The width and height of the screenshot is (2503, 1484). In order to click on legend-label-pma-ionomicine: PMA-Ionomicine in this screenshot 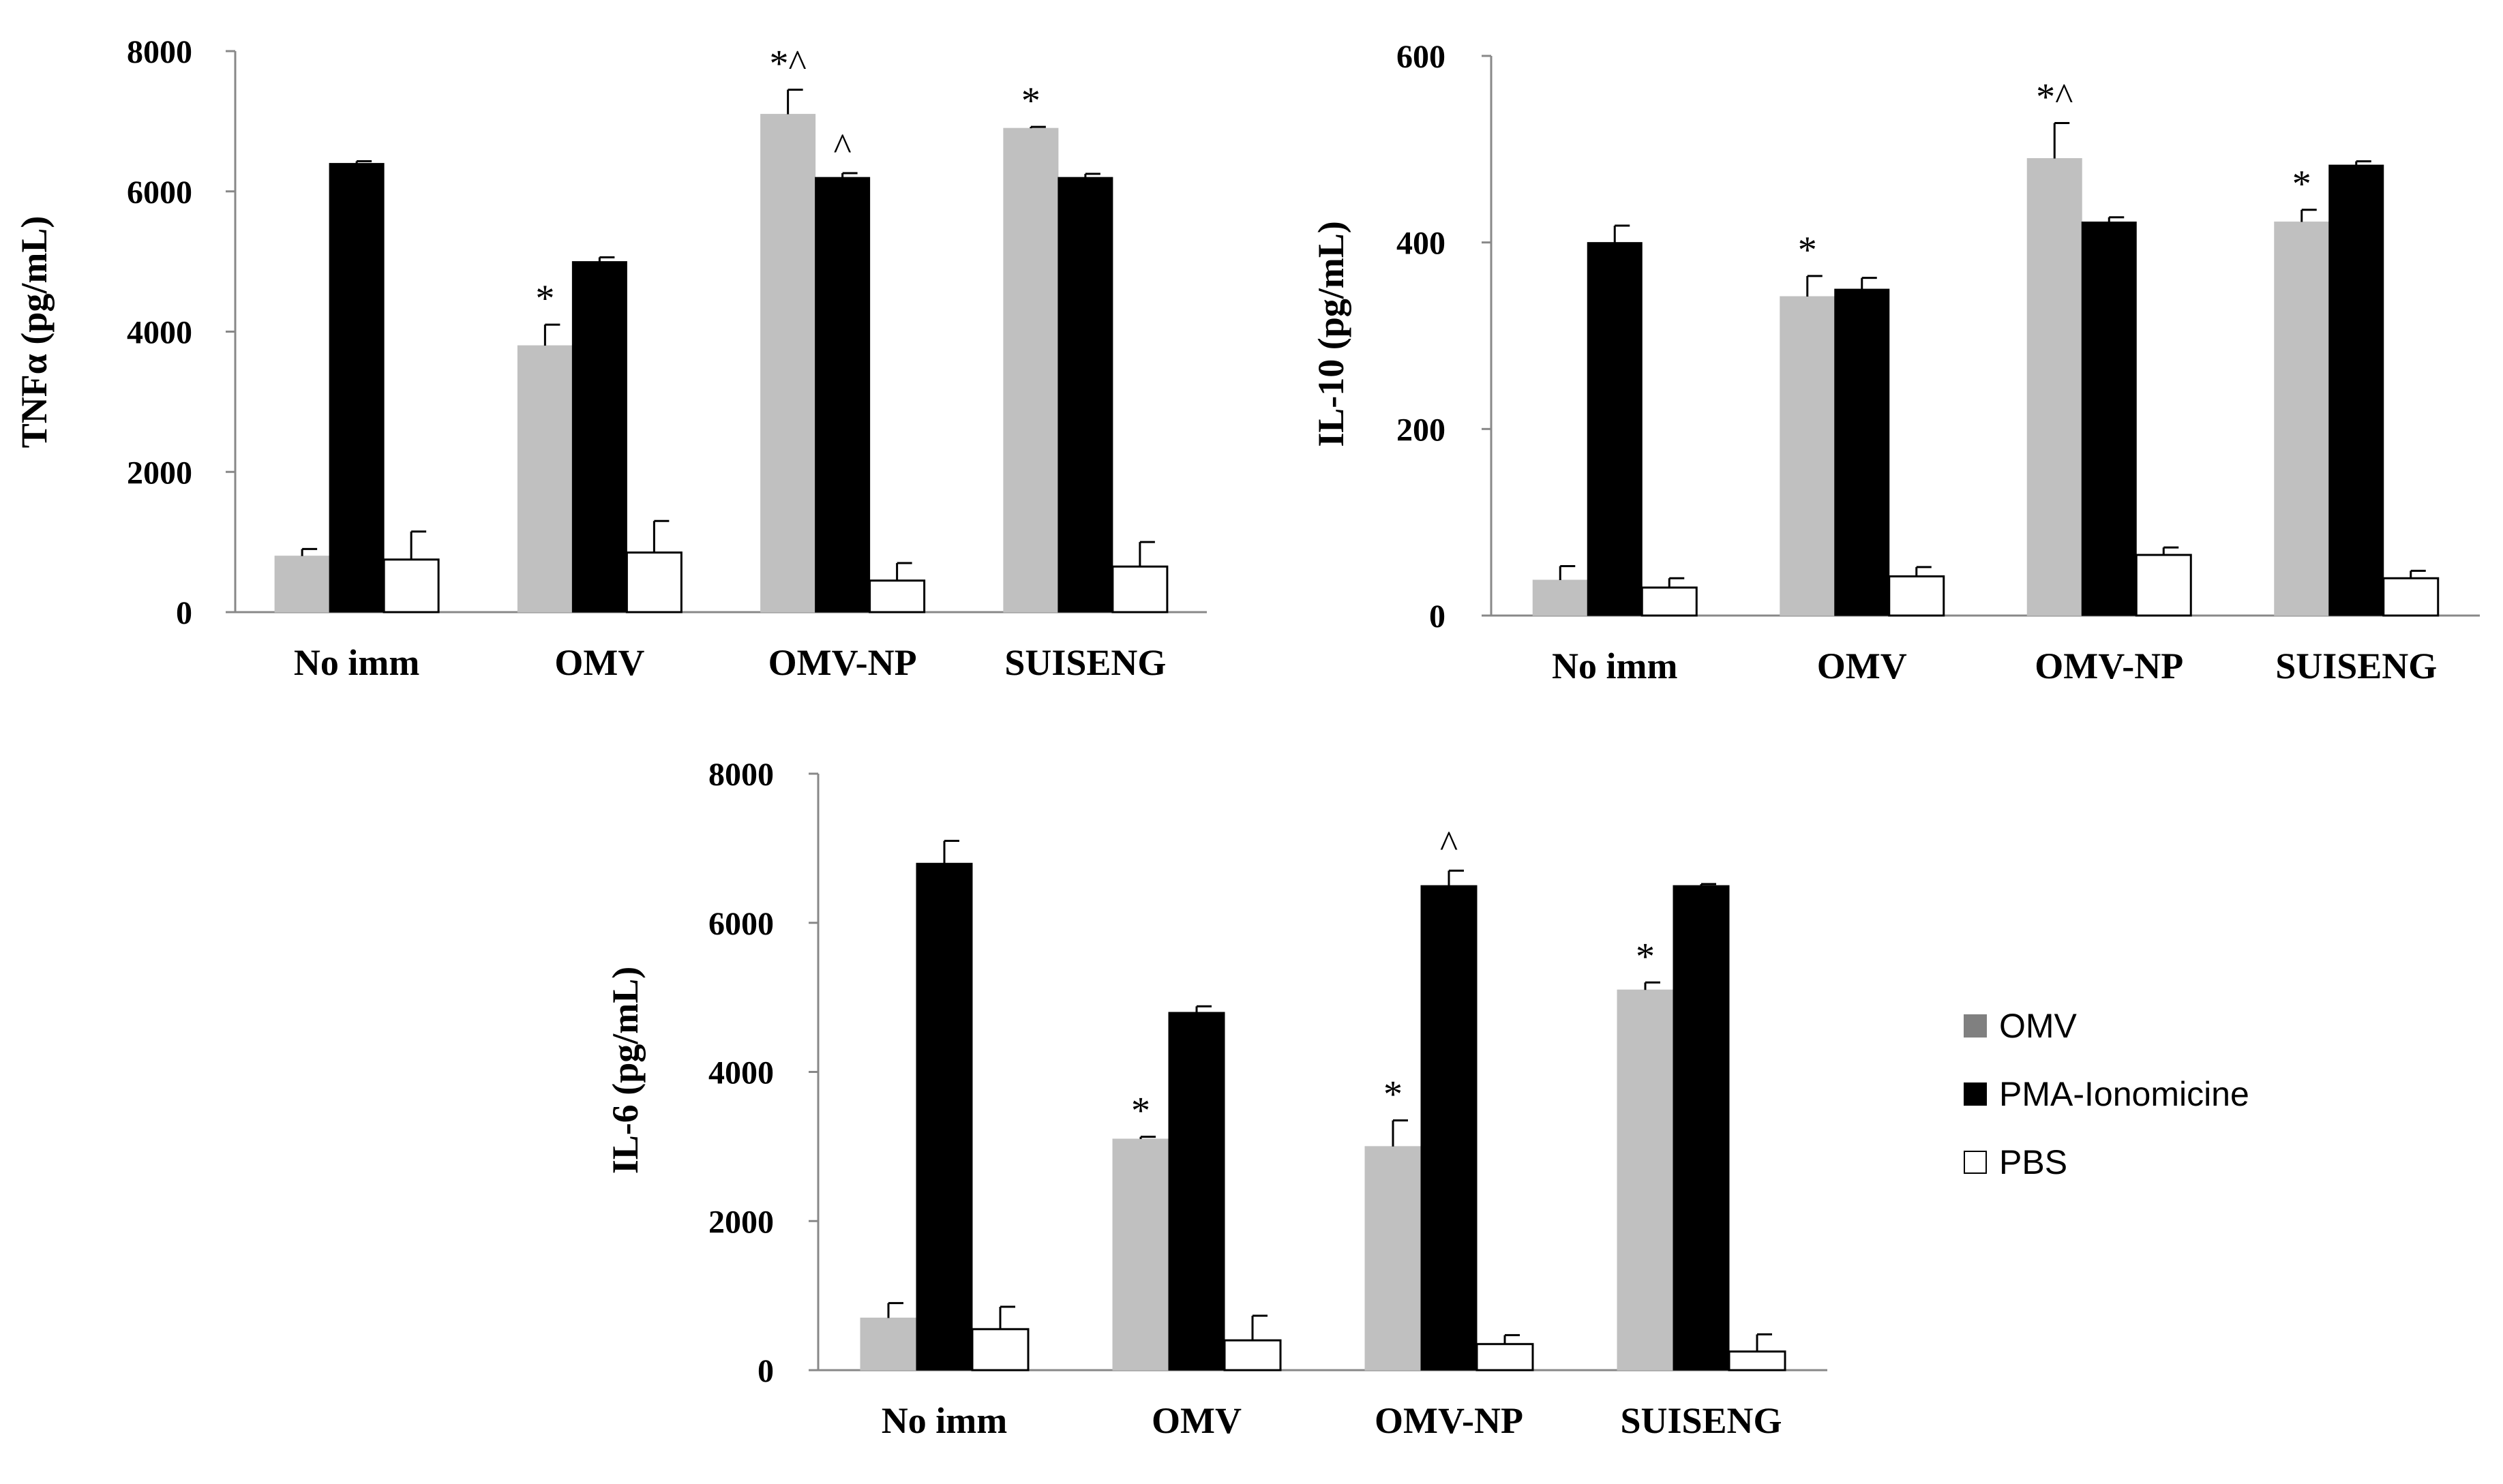, I will do `click(2124, 1094)`.